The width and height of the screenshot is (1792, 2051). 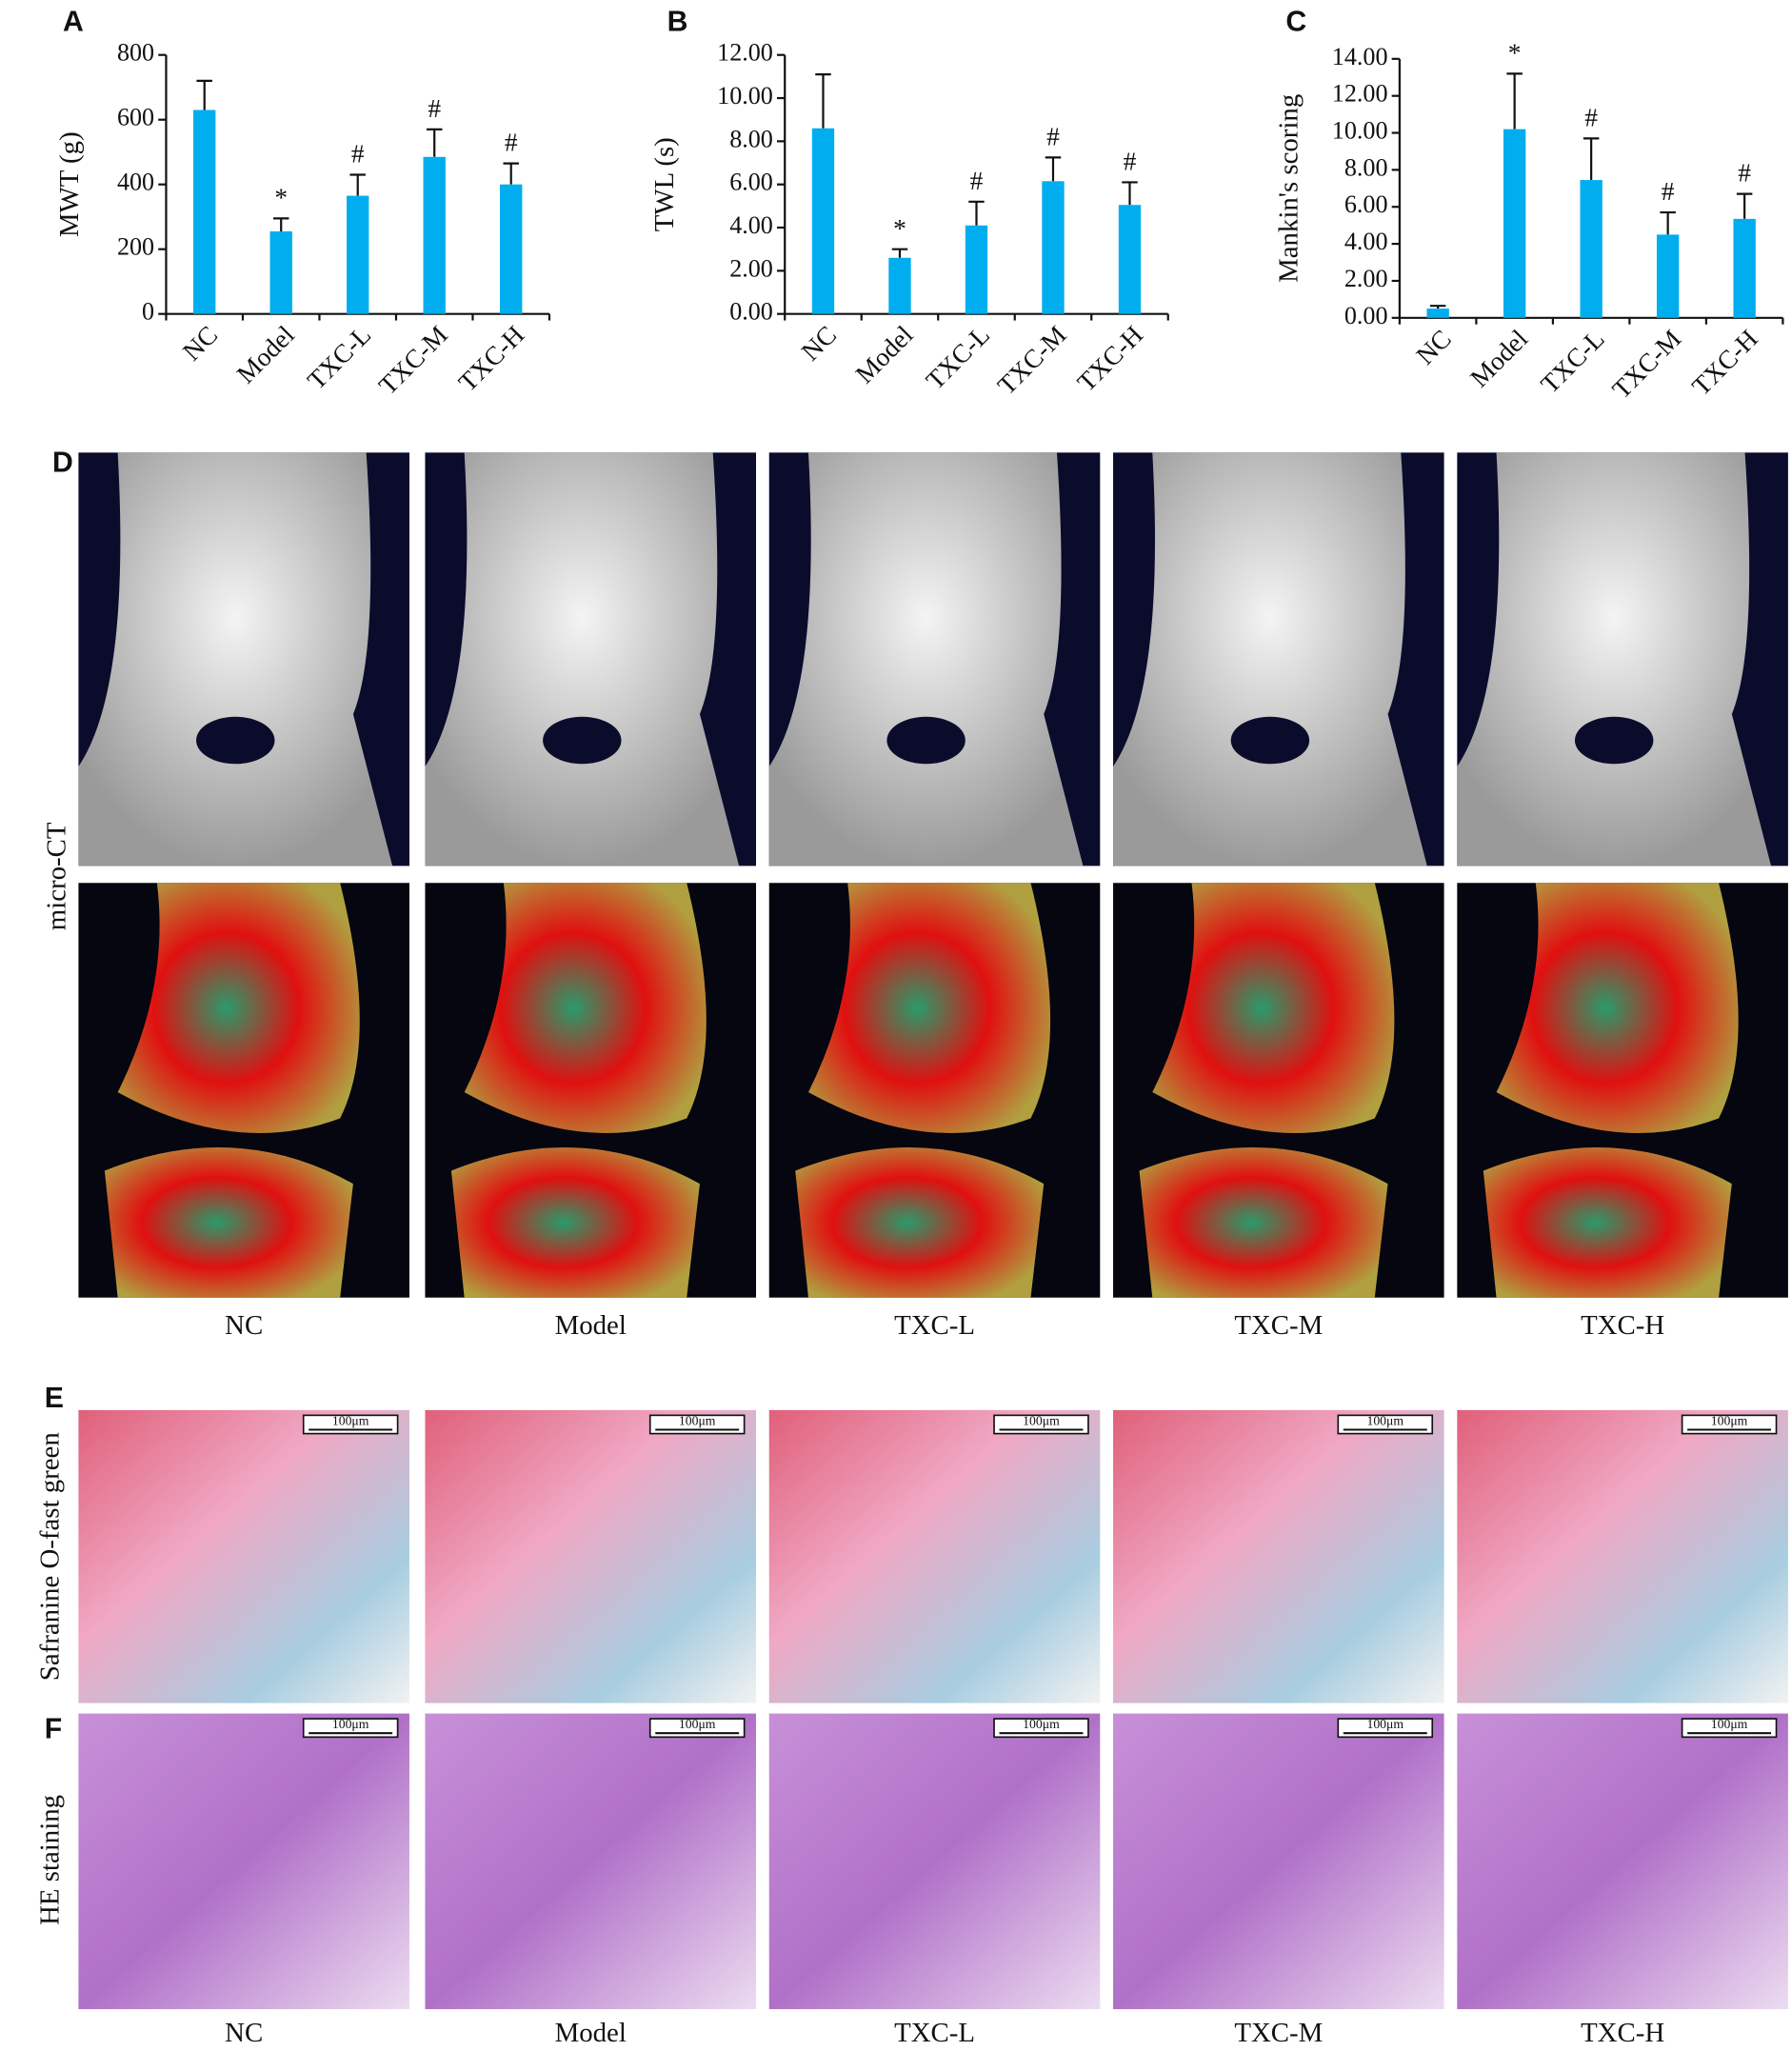 I want to click on group-label: NC, so click(x=244, y=2033).